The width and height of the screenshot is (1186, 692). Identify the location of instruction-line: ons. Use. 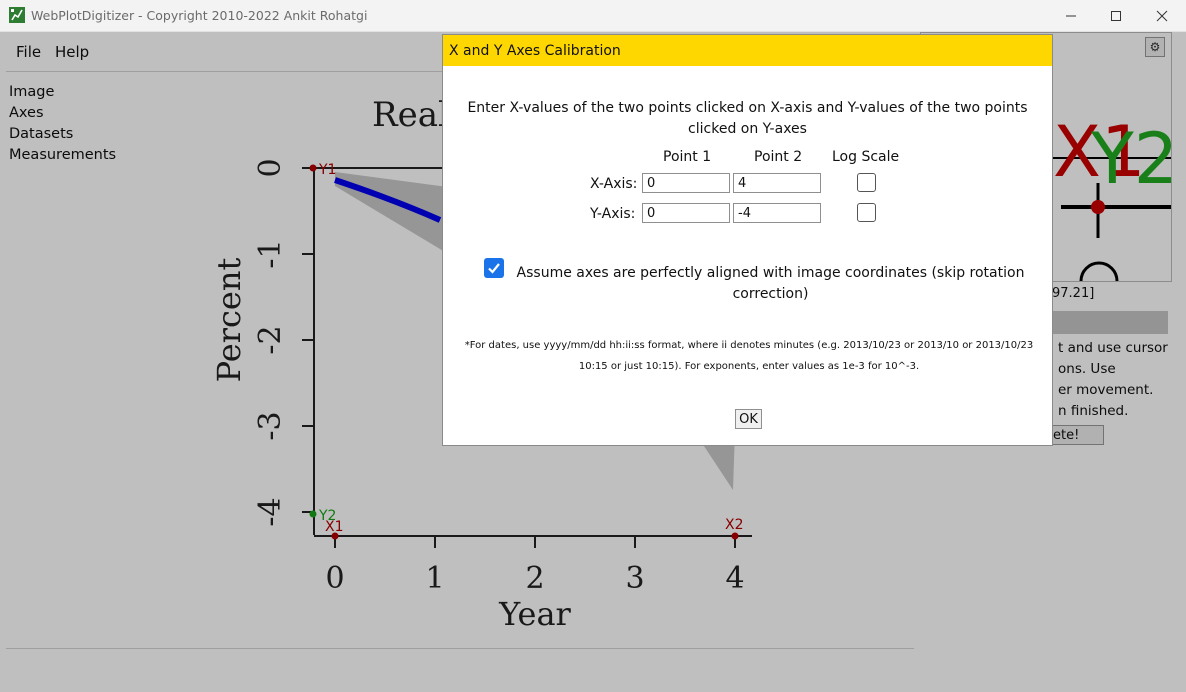
(1087, 369).